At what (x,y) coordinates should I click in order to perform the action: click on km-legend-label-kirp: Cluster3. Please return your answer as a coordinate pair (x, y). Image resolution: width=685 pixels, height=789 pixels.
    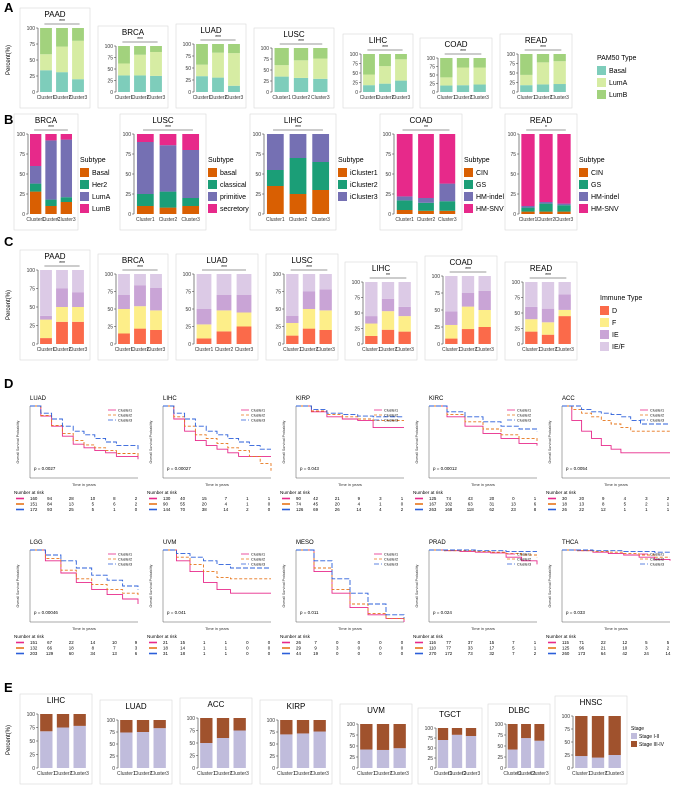
    Looking at the image, I should click on (391, 420).